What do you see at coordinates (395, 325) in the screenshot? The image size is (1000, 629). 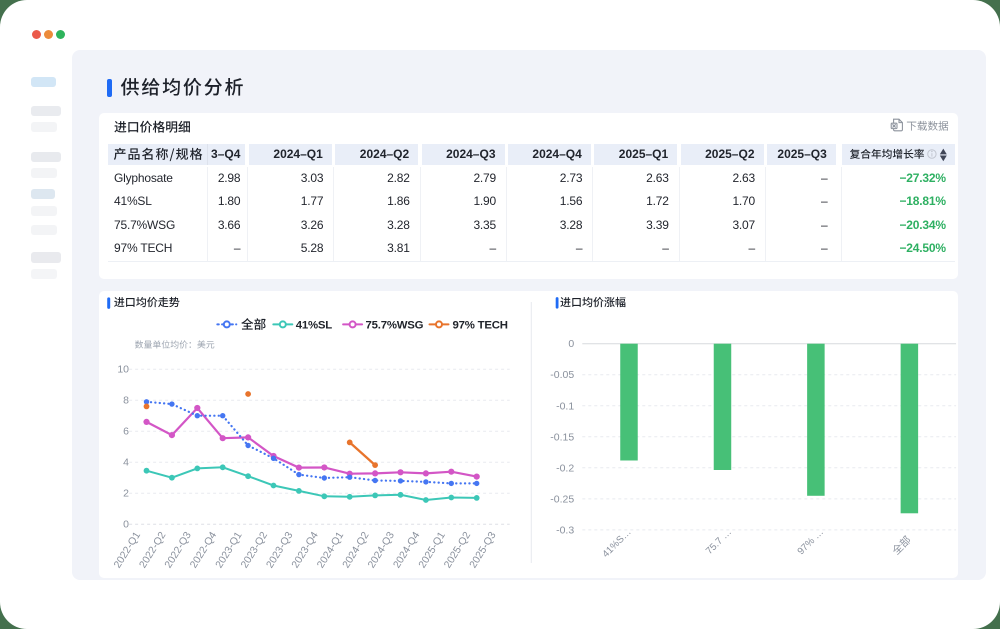 I see `svg-text: 75.7%WSG` at bounding box center [395, 325].